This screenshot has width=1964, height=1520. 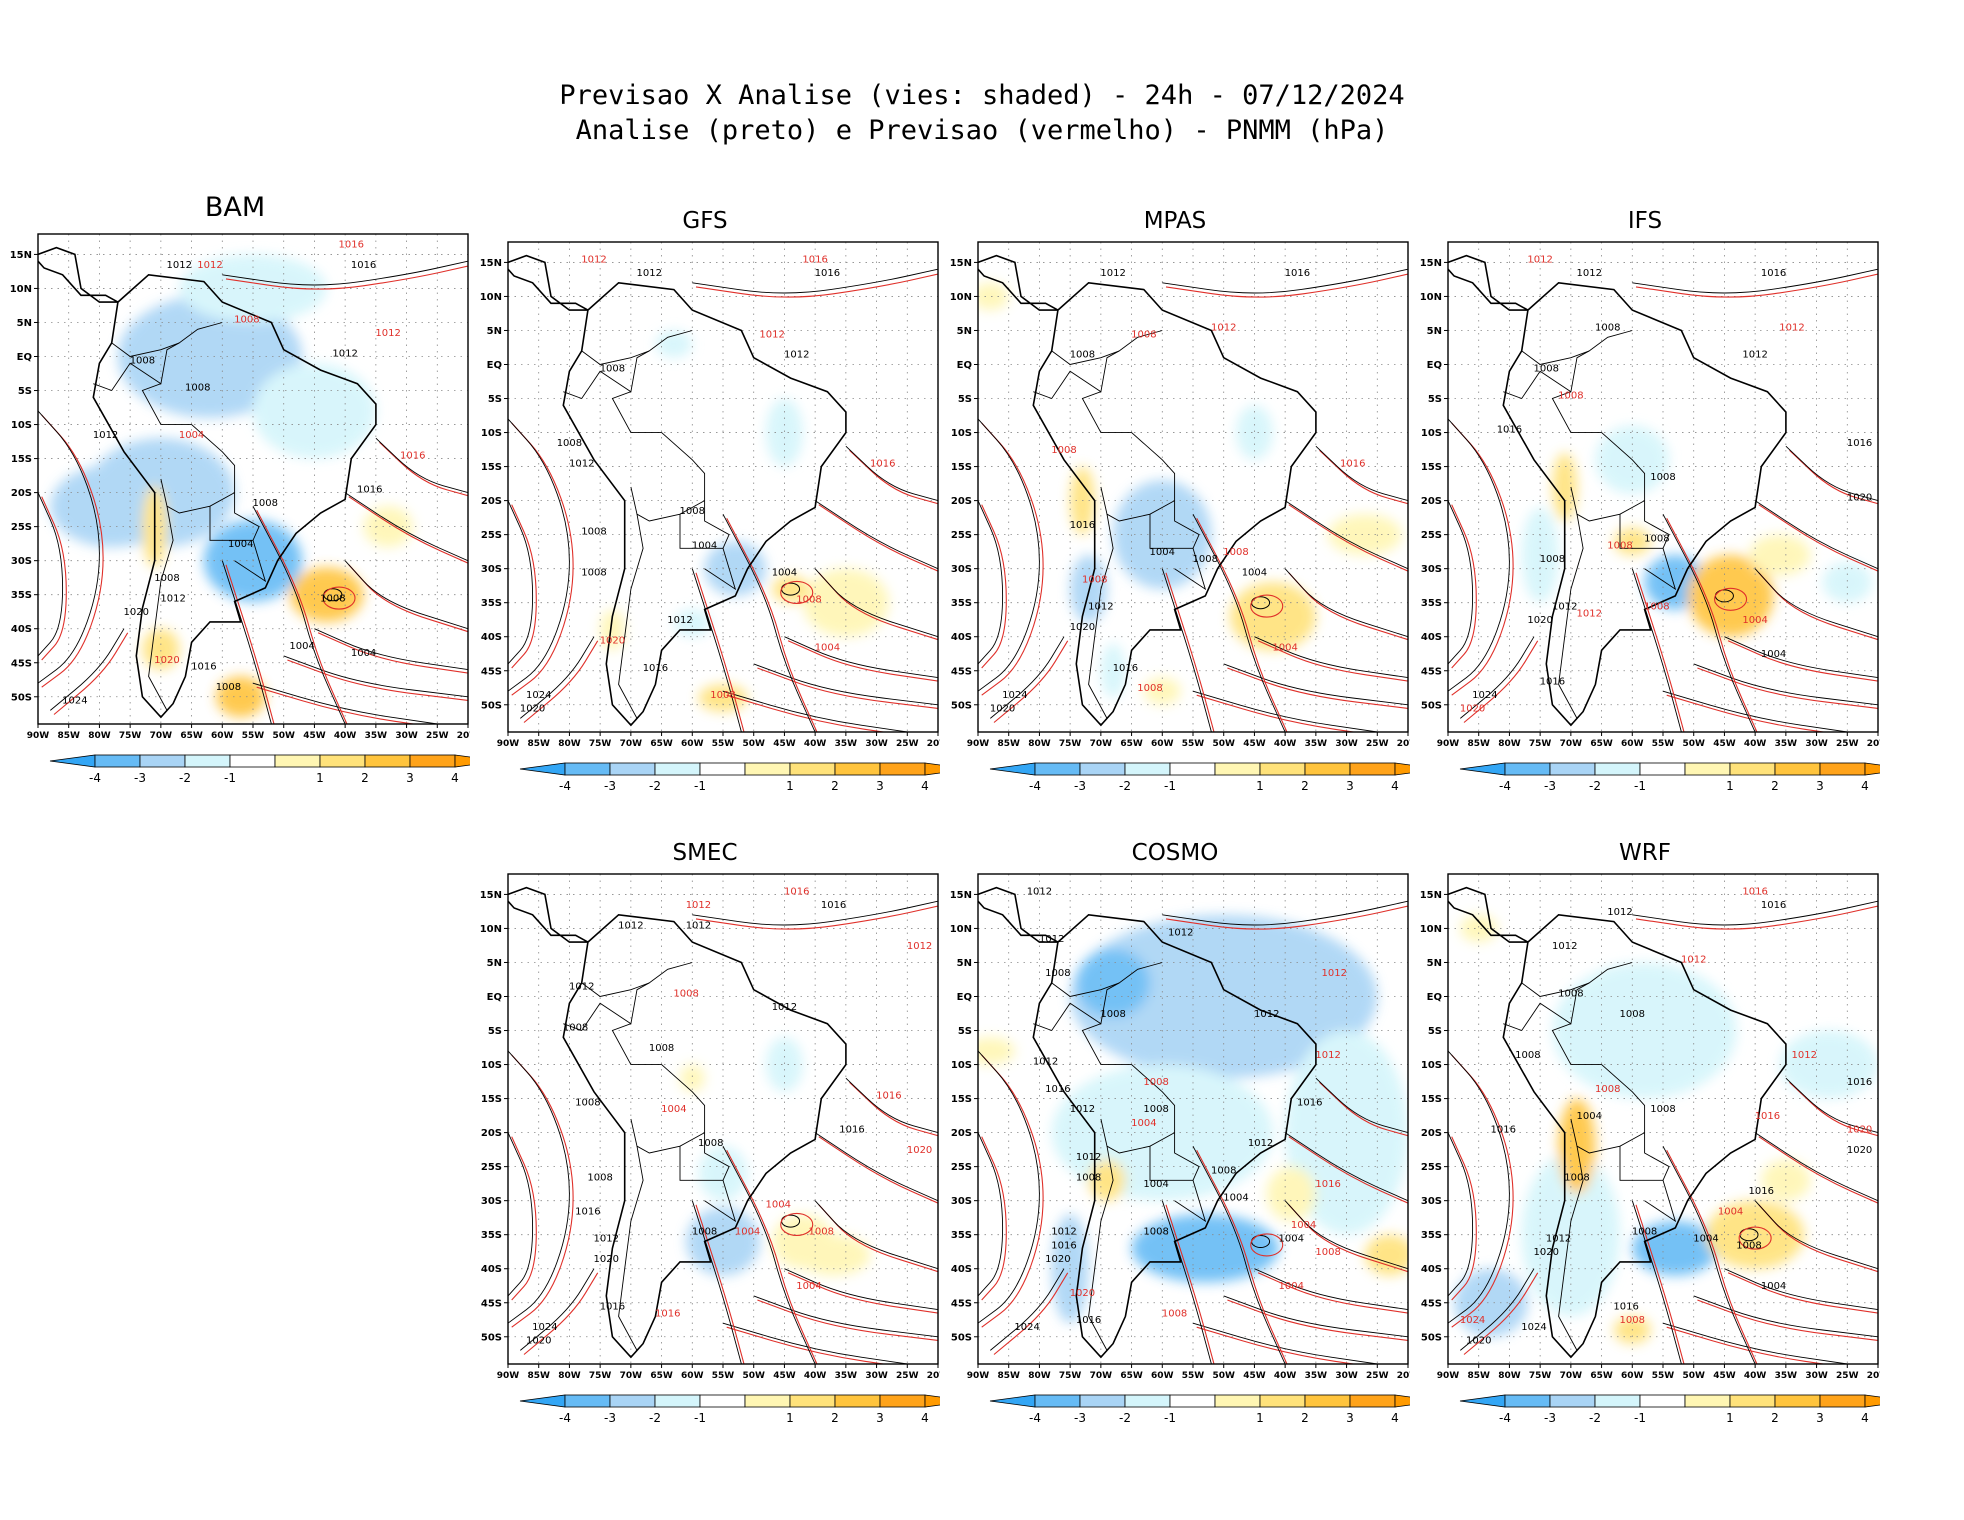 What do you see at coordinates (314, 736) in the screenshot?
I see `lon-tick-label: 45W` at bounding box center [314, 736].